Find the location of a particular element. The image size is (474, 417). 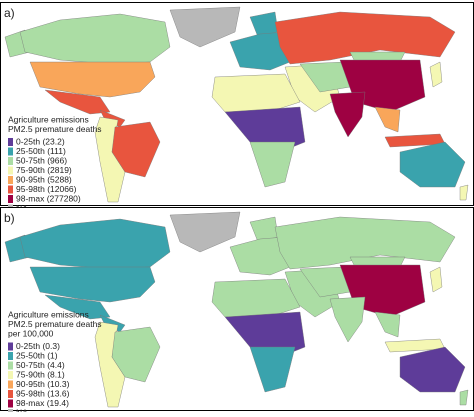

legend-title: per 100,000 is located at coordinates (31, 333).